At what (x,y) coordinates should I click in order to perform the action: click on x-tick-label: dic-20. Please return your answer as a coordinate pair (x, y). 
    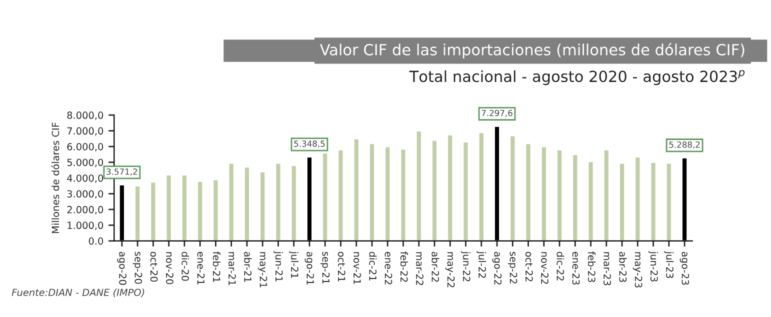
    Looking at the image, I should click on (186, 266).